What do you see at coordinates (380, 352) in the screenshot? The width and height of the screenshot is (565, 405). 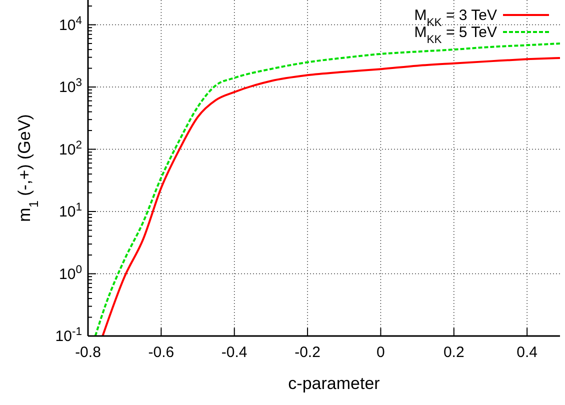 I see `x-tick-label: 0` at bounding box center [380, 352].